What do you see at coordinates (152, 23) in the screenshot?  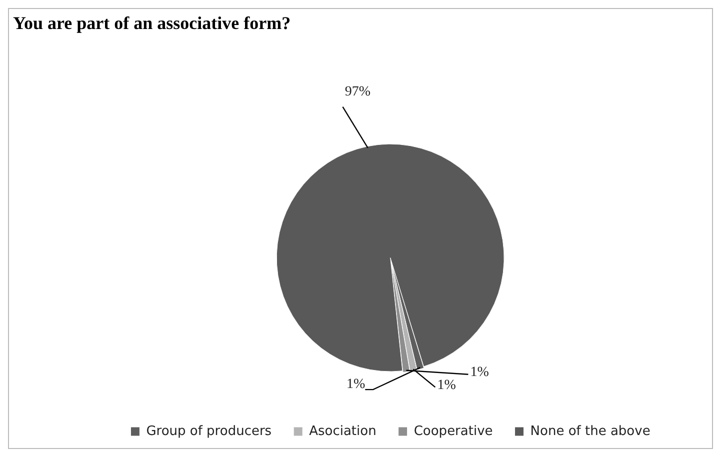 I see `chart-title: You are part of an associative form?` at bounding box center [152, 23].